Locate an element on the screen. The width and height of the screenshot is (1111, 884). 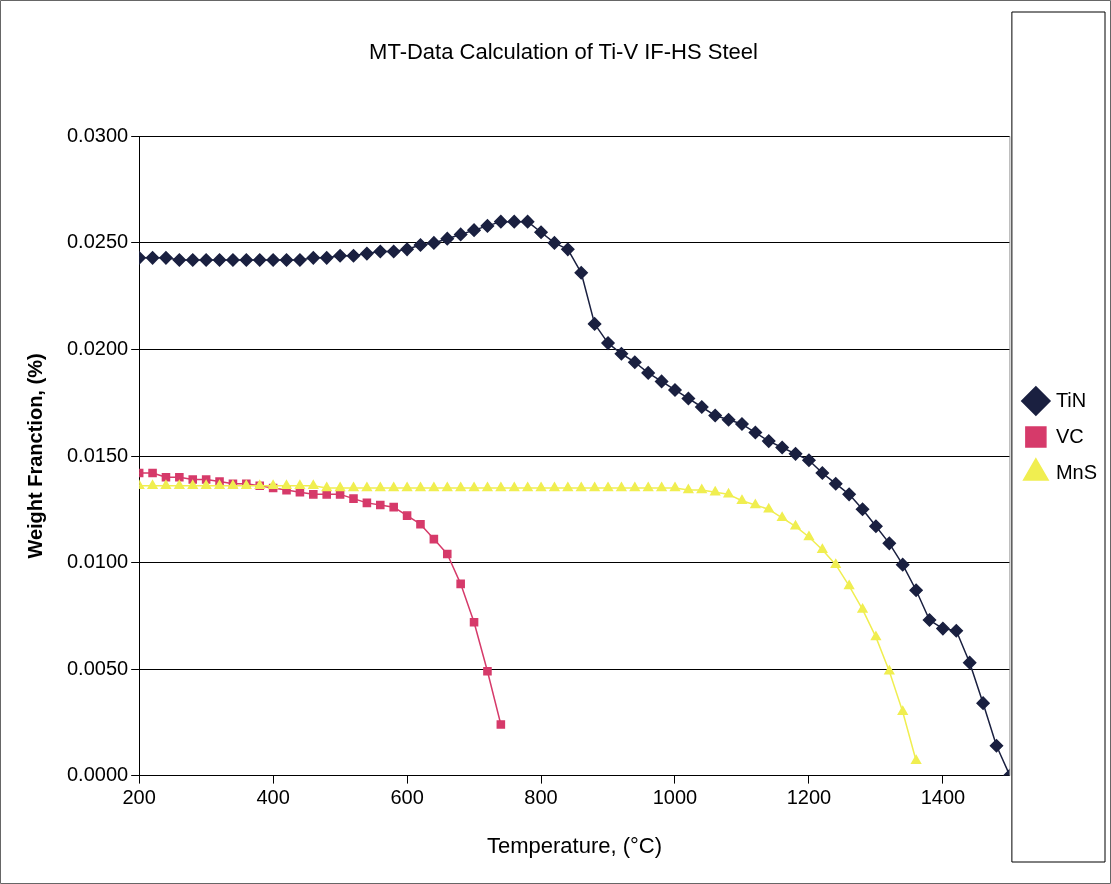
x-tick-label: 1000 is located at coordinates (675, 797).